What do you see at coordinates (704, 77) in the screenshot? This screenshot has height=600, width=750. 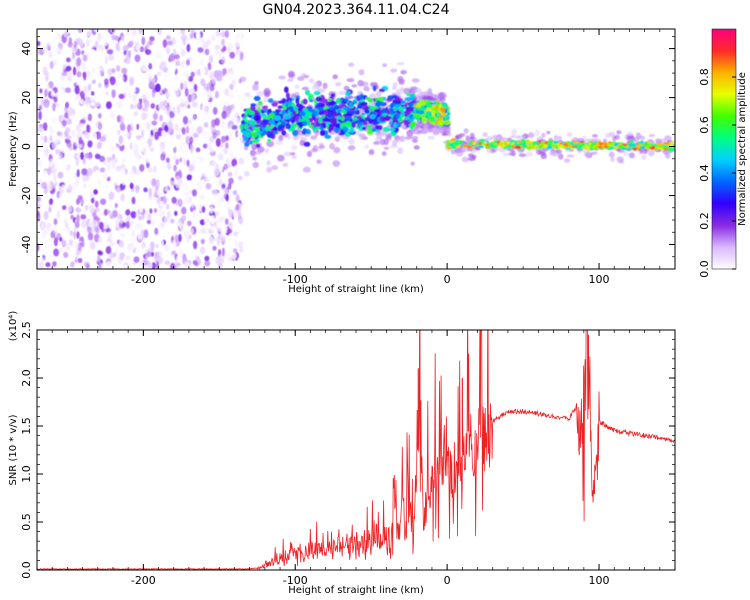 I see `colorbar-tick-label: 0.8` at bounding box center [704, 77].